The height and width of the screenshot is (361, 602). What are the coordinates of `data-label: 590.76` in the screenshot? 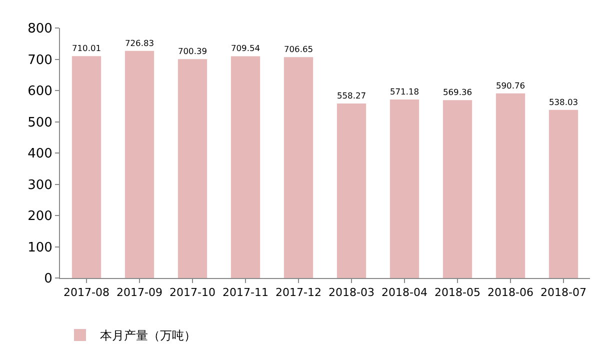 It's located at (511, 85).